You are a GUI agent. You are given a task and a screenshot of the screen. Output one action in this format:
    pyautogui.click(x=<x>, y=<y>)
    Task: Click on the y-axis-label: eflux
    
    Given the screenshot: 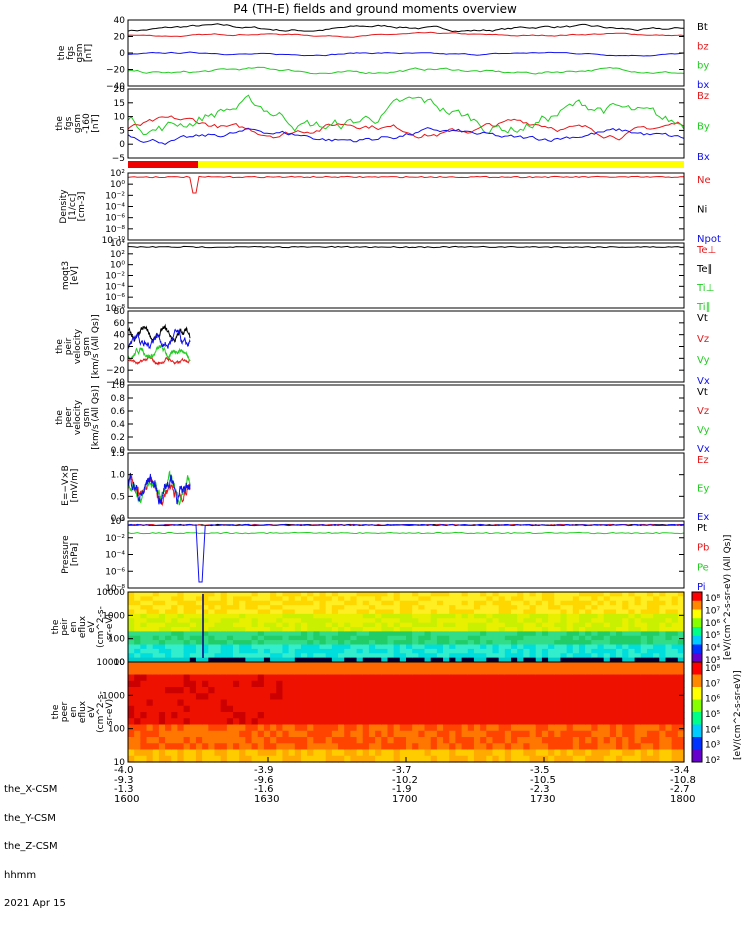 What is the action you would take?
    pyautogui.click(x=83, y=626)
    